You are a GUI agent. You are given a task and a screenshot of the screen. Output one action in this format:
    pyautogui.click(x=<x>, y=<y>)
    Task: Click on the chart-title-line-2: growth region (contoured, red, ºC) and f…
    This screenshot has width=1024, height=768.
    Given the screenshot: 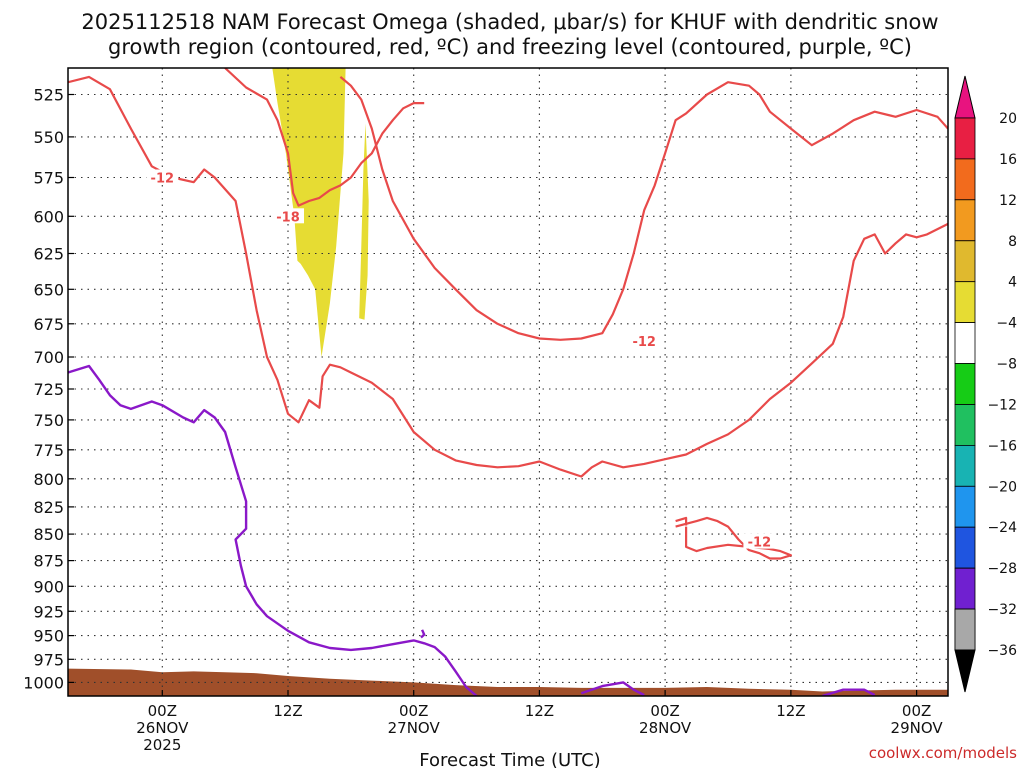 What is the action you would take?
    pyautogui.click(x=510, y=47)
    